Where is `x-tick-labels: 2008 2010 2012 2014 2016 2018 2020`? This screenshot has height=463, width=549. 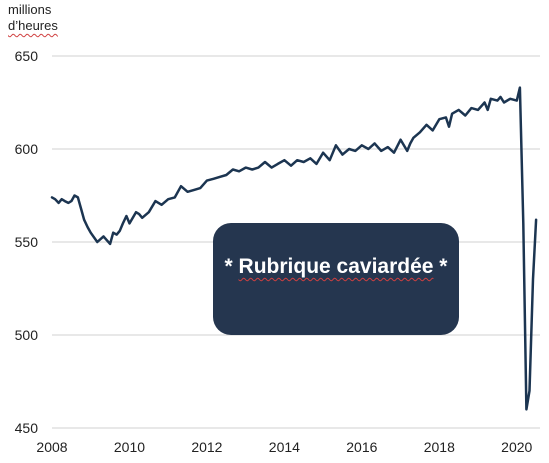 x-tick-labels: 2008 2010 2012 2014 2016 2018 2020 is located at coordinates (284, 447).